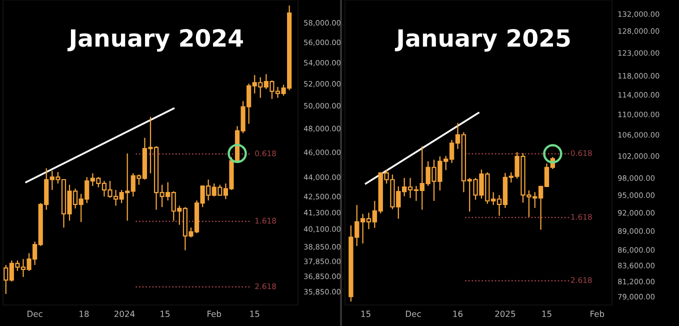 Image resolution: width=679 pixels, height=326 pixels. I want to click on x-tick-label: 18, so click(84, 314).